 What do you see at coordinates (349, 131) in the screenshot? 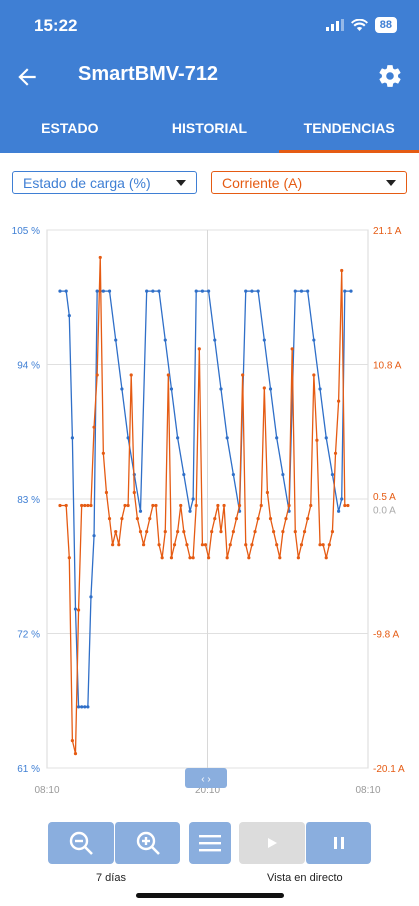
I see `tab-tendencias: TENDENCIAS` at bounding box center [349, 131].